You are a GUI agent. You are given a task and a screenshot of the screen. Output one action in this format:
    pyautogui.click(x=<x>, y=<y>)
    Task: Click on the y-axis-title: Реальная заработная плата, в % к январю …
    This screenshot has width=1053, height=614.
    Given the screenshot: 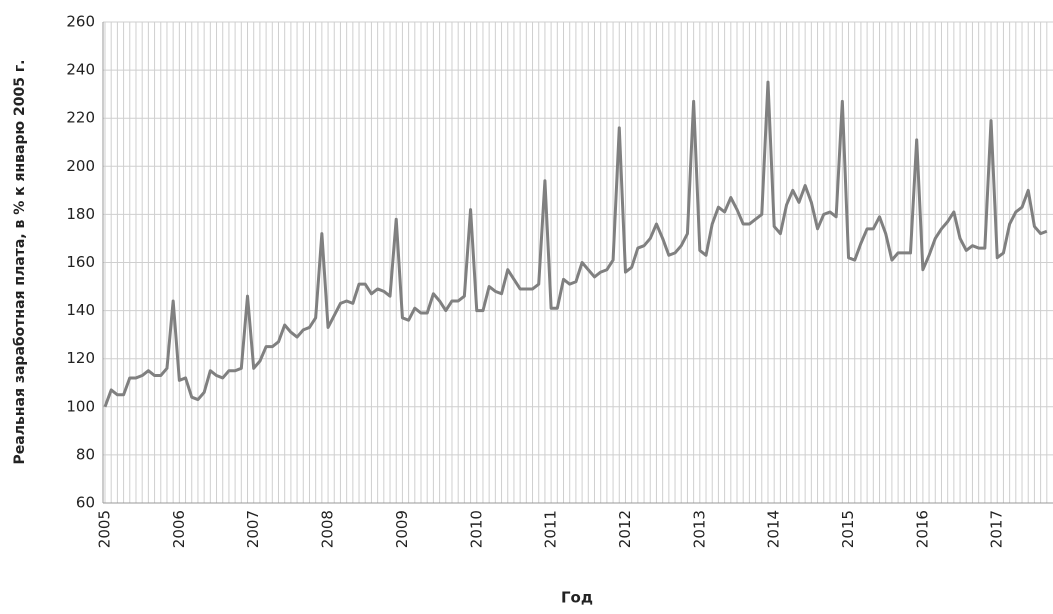 What is the action you would take?
    pyautogui.click(x=20, y=262)
    